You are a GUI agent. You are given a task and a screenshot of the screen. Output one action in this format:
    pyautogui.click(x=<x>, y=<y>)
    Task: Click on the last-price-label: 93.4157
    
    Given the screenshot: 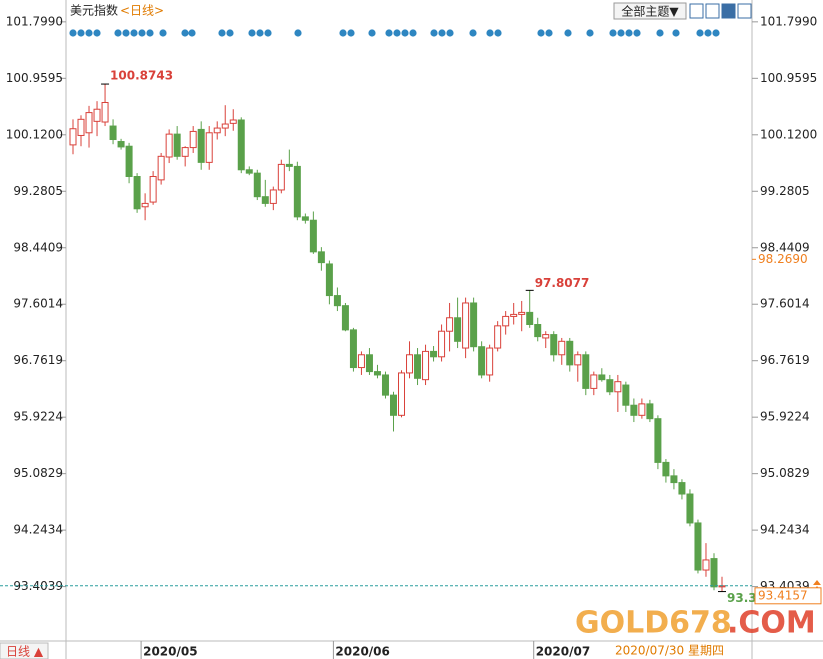 What is the action you would take?
    pyautogui.click(x=783, y=595)
    